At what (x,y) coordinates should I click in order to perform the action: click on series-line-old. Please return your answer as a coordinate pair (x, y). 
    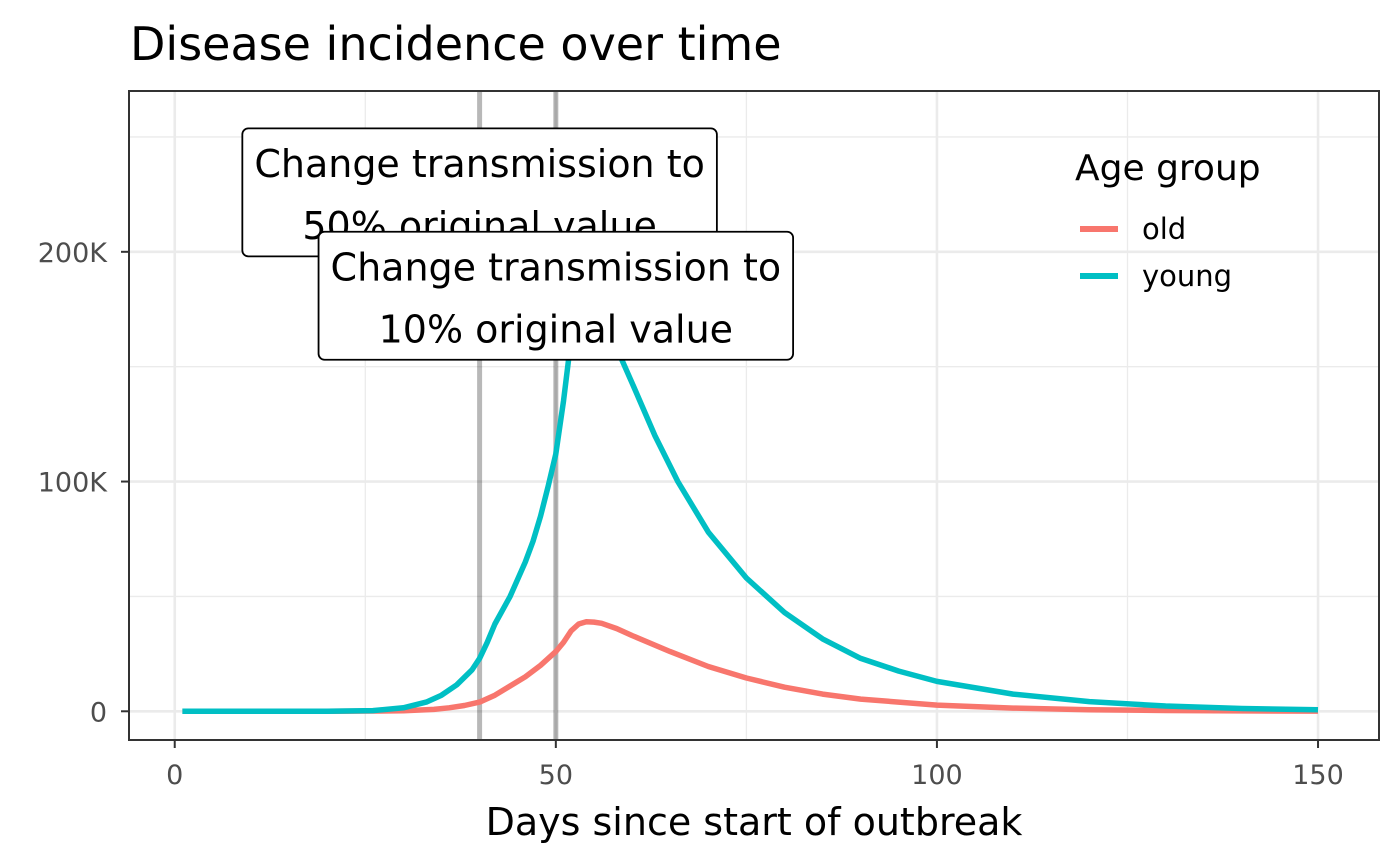
    Looking at the image, I should click on (750, 666).